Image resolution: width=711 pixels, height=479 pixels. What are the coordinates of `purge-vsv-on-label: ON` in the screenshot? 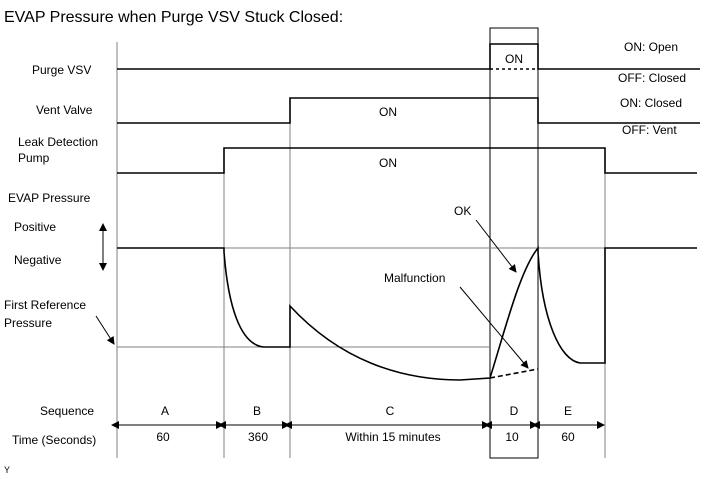 It's located at (514, 59).